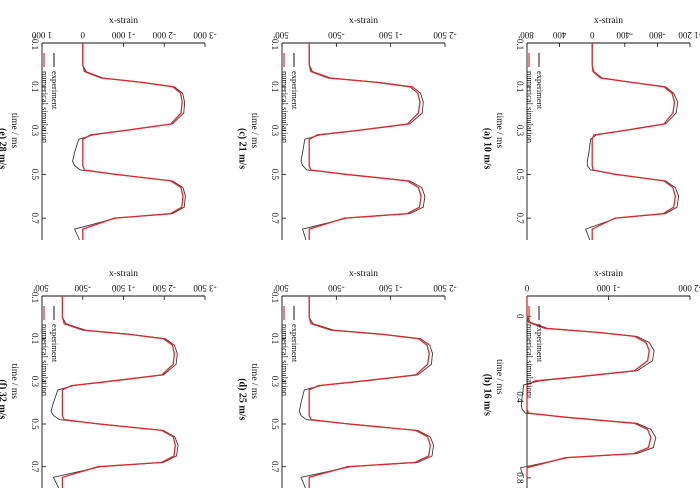  Describe the element at coordinates (487, 395) in the screenshot. I see `panel-caption: (b) 16 m/s` at that location.